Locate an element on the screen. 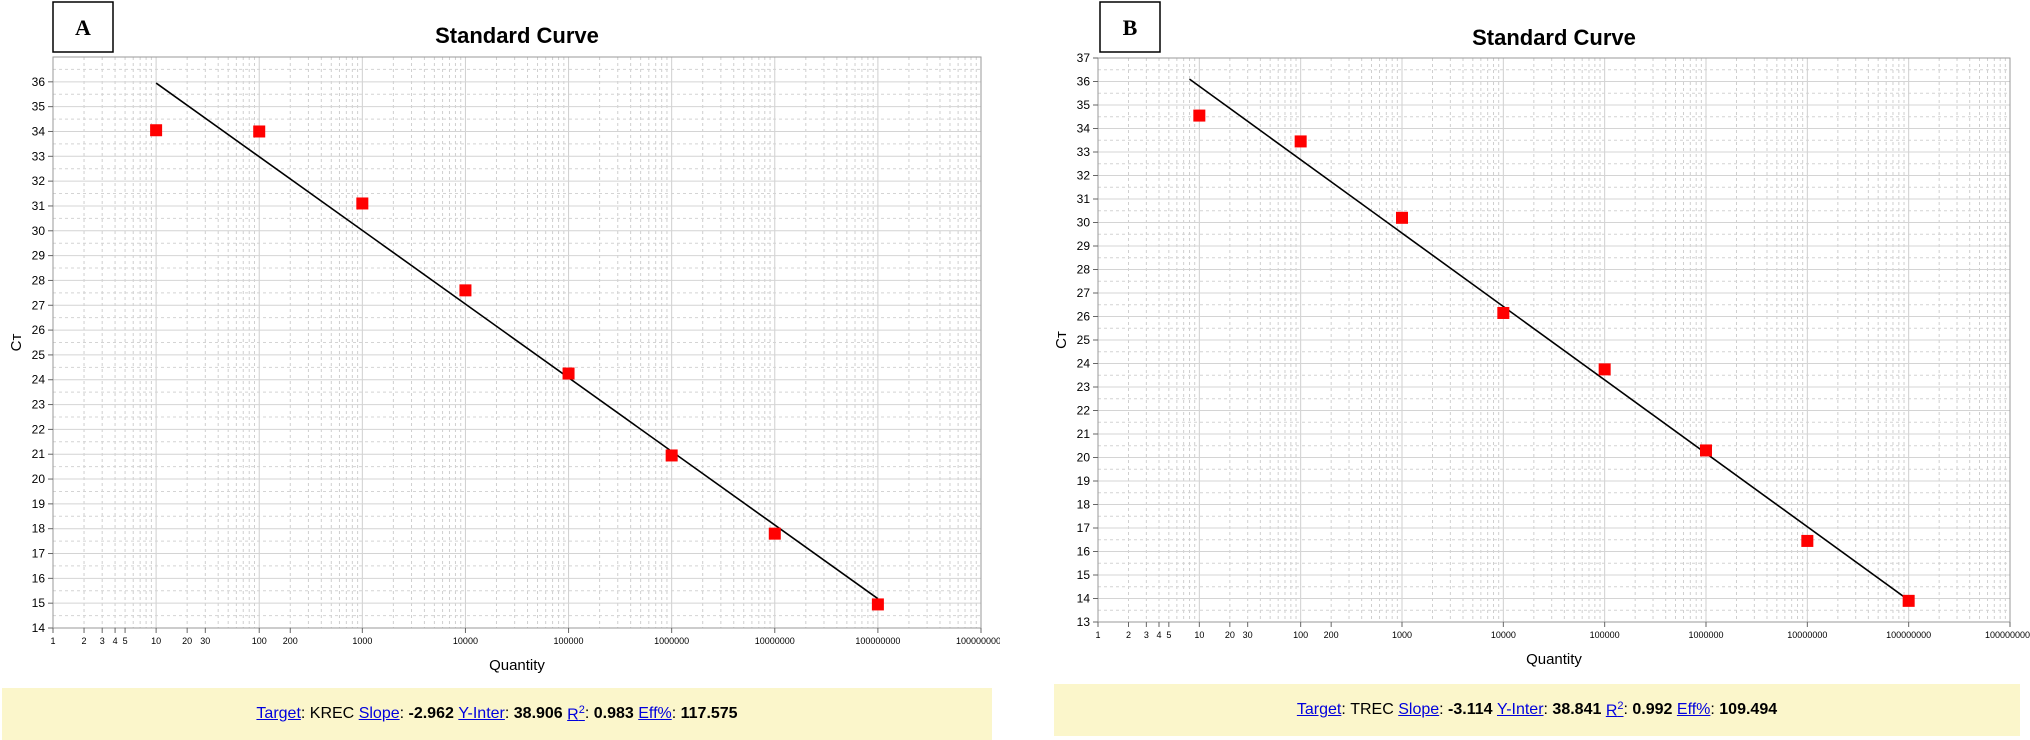 This screenshot has width=2030, height=740. y-tick-label: 31 is located at coordinates (39, 206).